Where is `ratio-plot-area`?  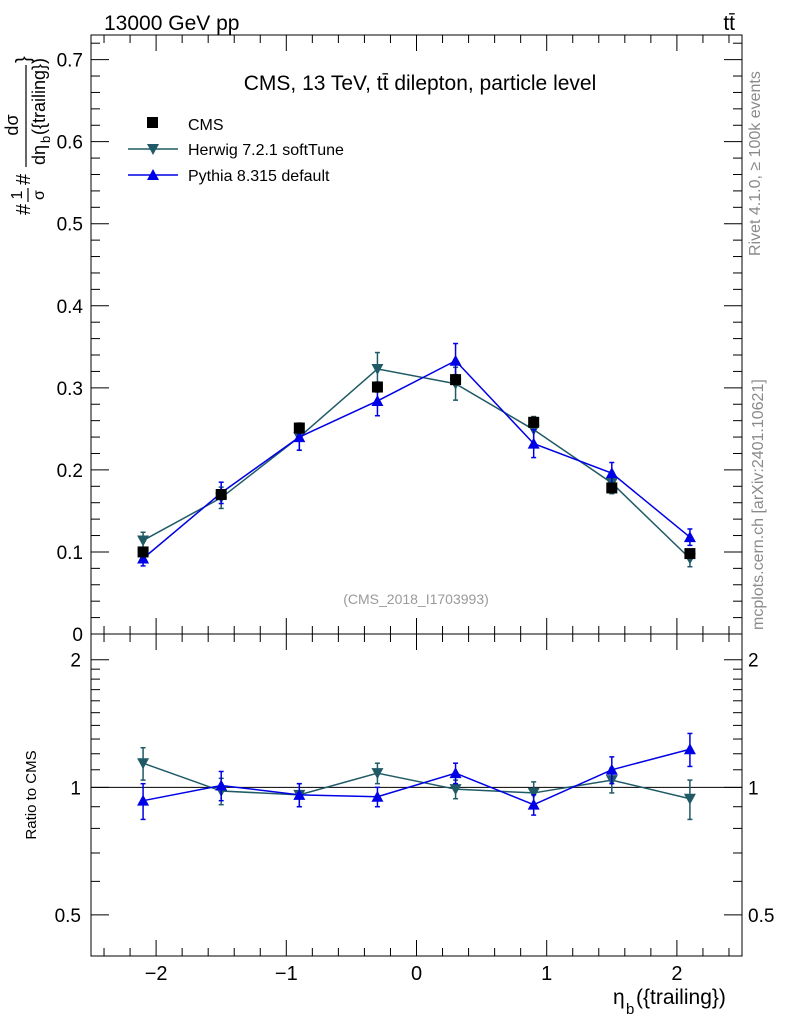
ratio-plot-area is located at coordinates (416, 776).